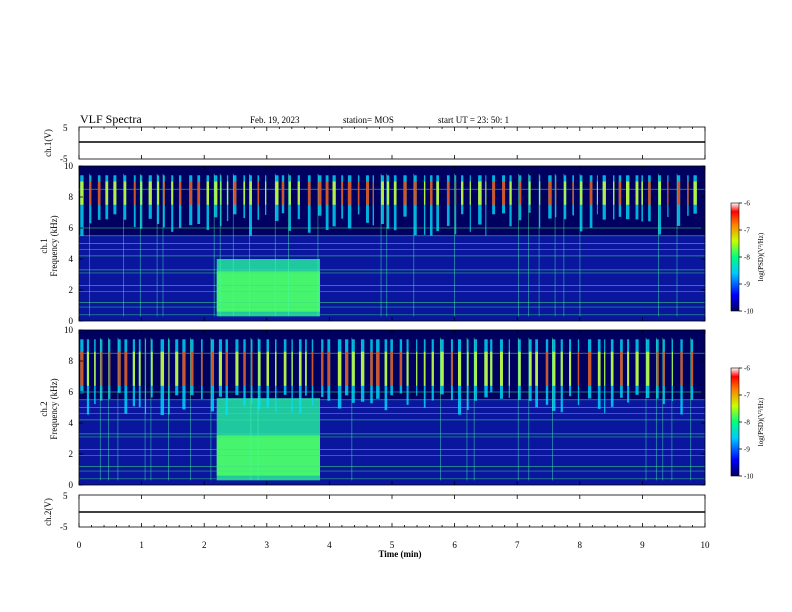  What do you see at coordinates (141, 545) in the screenshot?
I see `xtick-label: 1` at bounding box center [141, 545].